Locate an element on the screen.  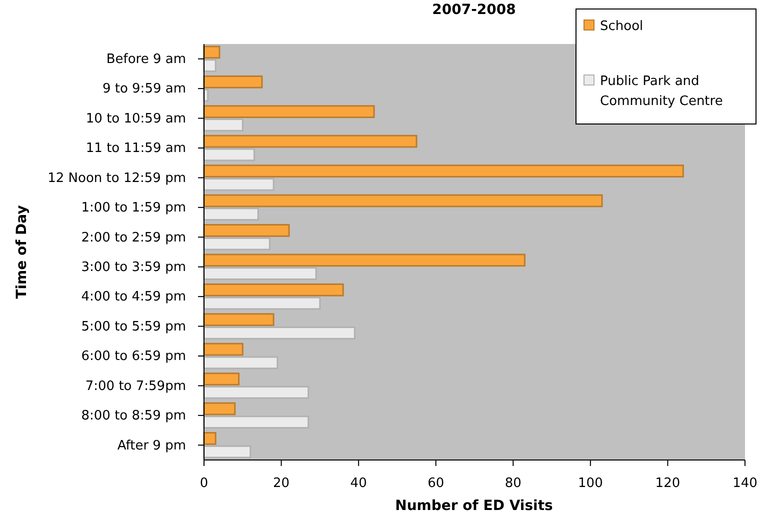
chart-title: 2007-2008 is located at coordinates (474, 10).